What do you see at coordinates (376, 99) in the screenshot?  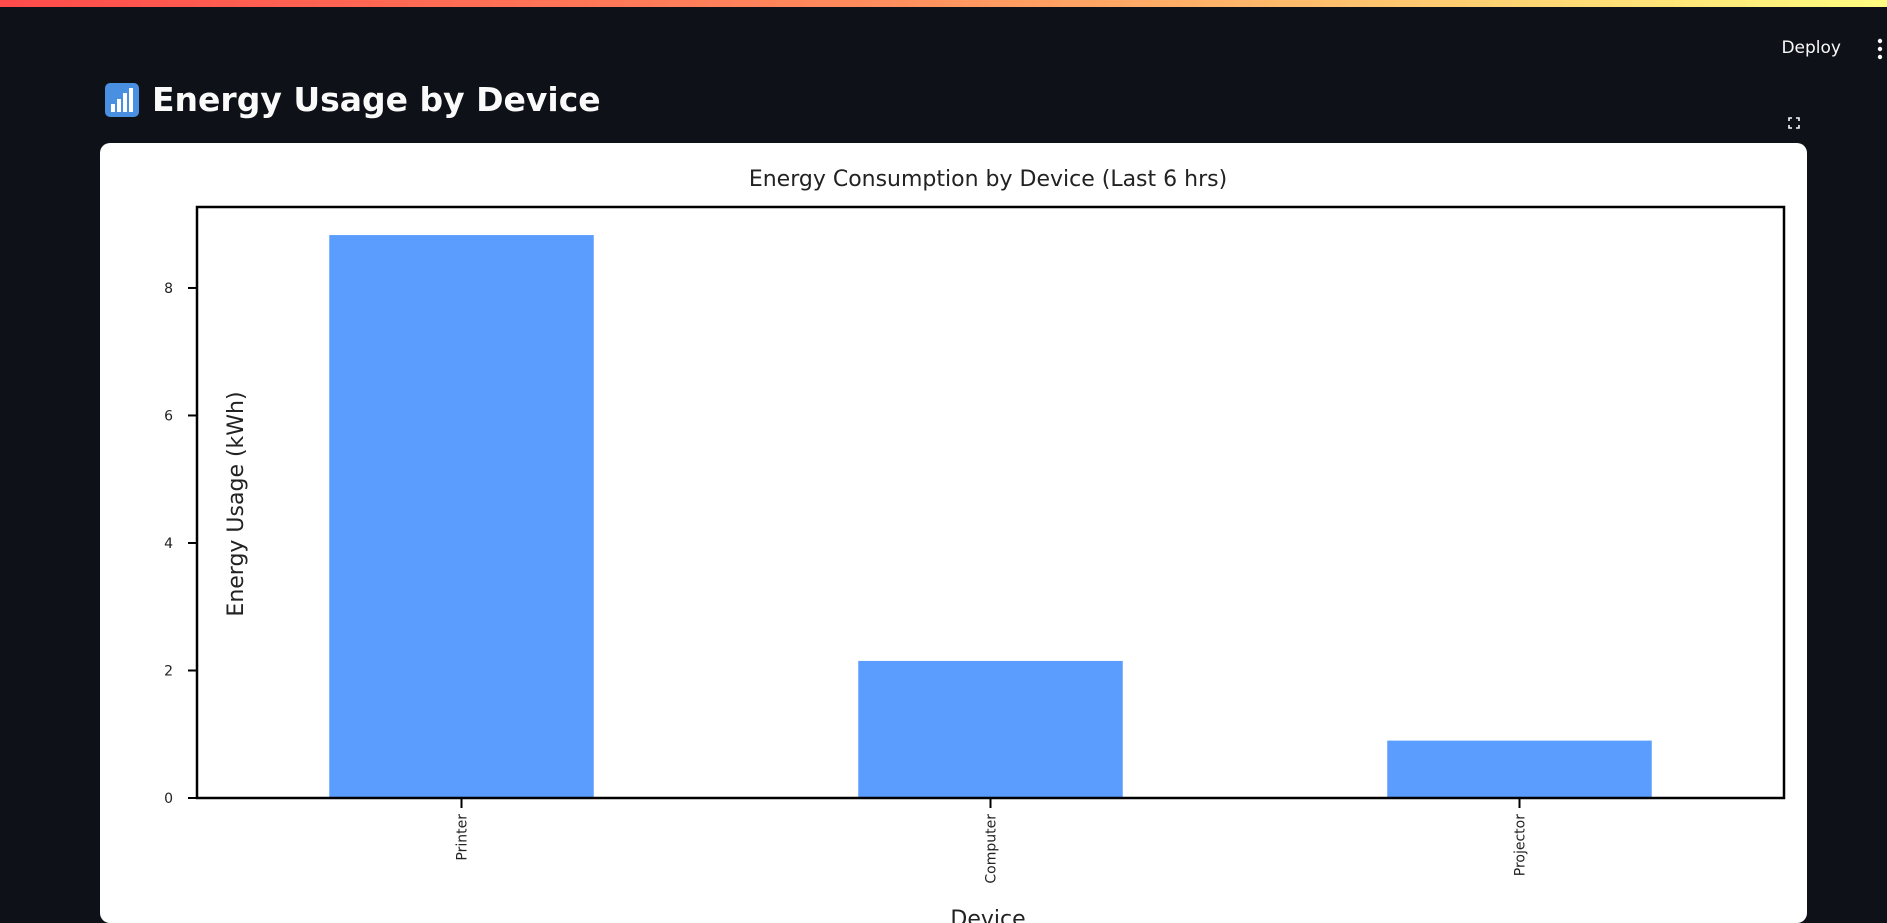 I see `page-title-text: Energy Usage by Device` at bounding box center [376, 99].